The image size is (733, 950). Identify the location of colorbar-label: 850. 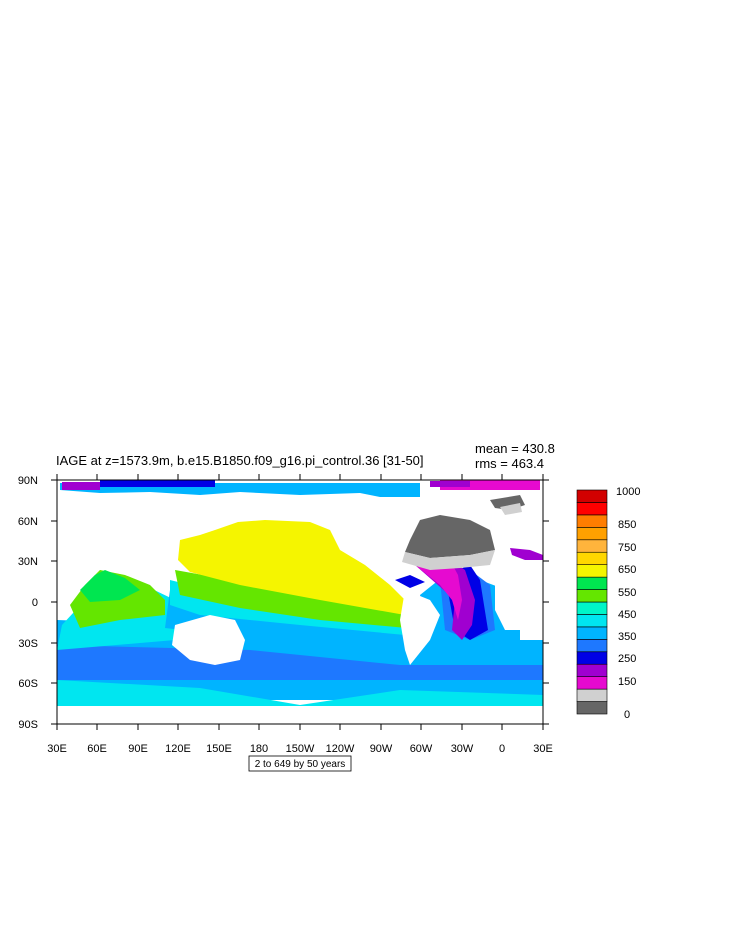
(627, 525).